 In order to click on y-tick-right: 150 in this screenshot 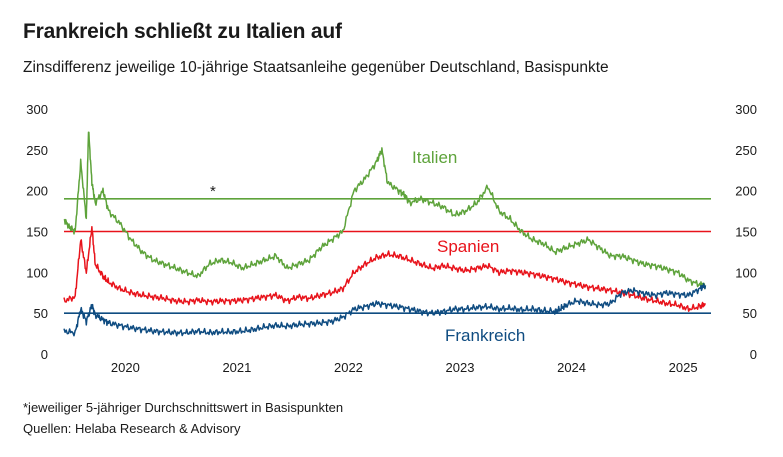, I will do `click(746, 232)`.